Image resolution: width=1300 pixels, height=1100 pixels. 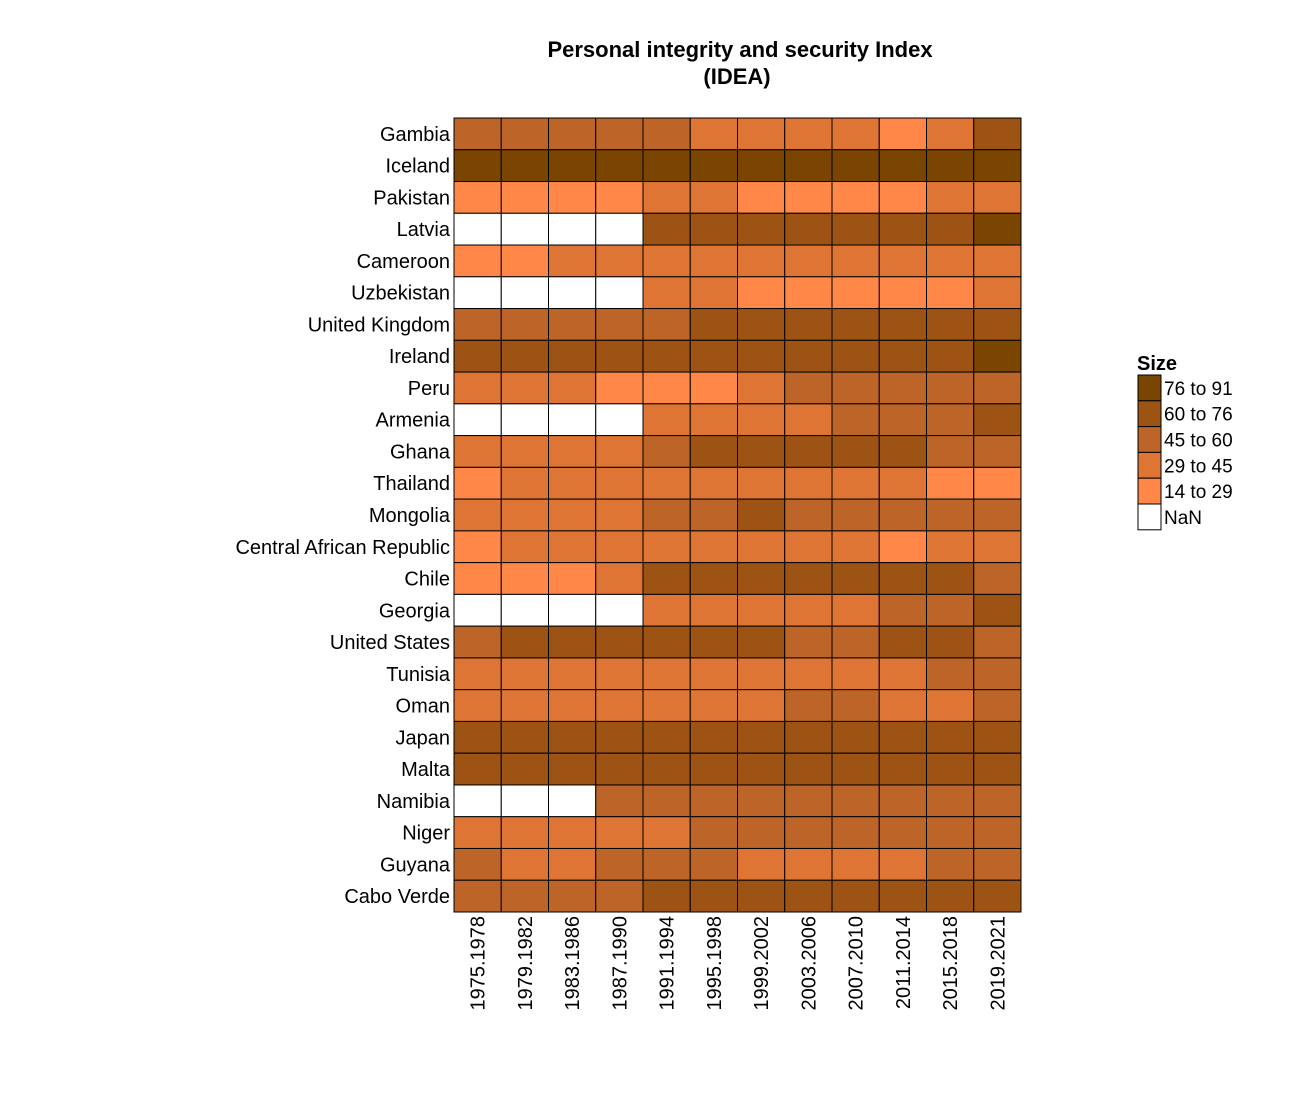 What do you see at coordinates (902, 578) in the screenshot?
I see `heatmap-cell-chile-2011-2014` at bounding box center [902, 578].